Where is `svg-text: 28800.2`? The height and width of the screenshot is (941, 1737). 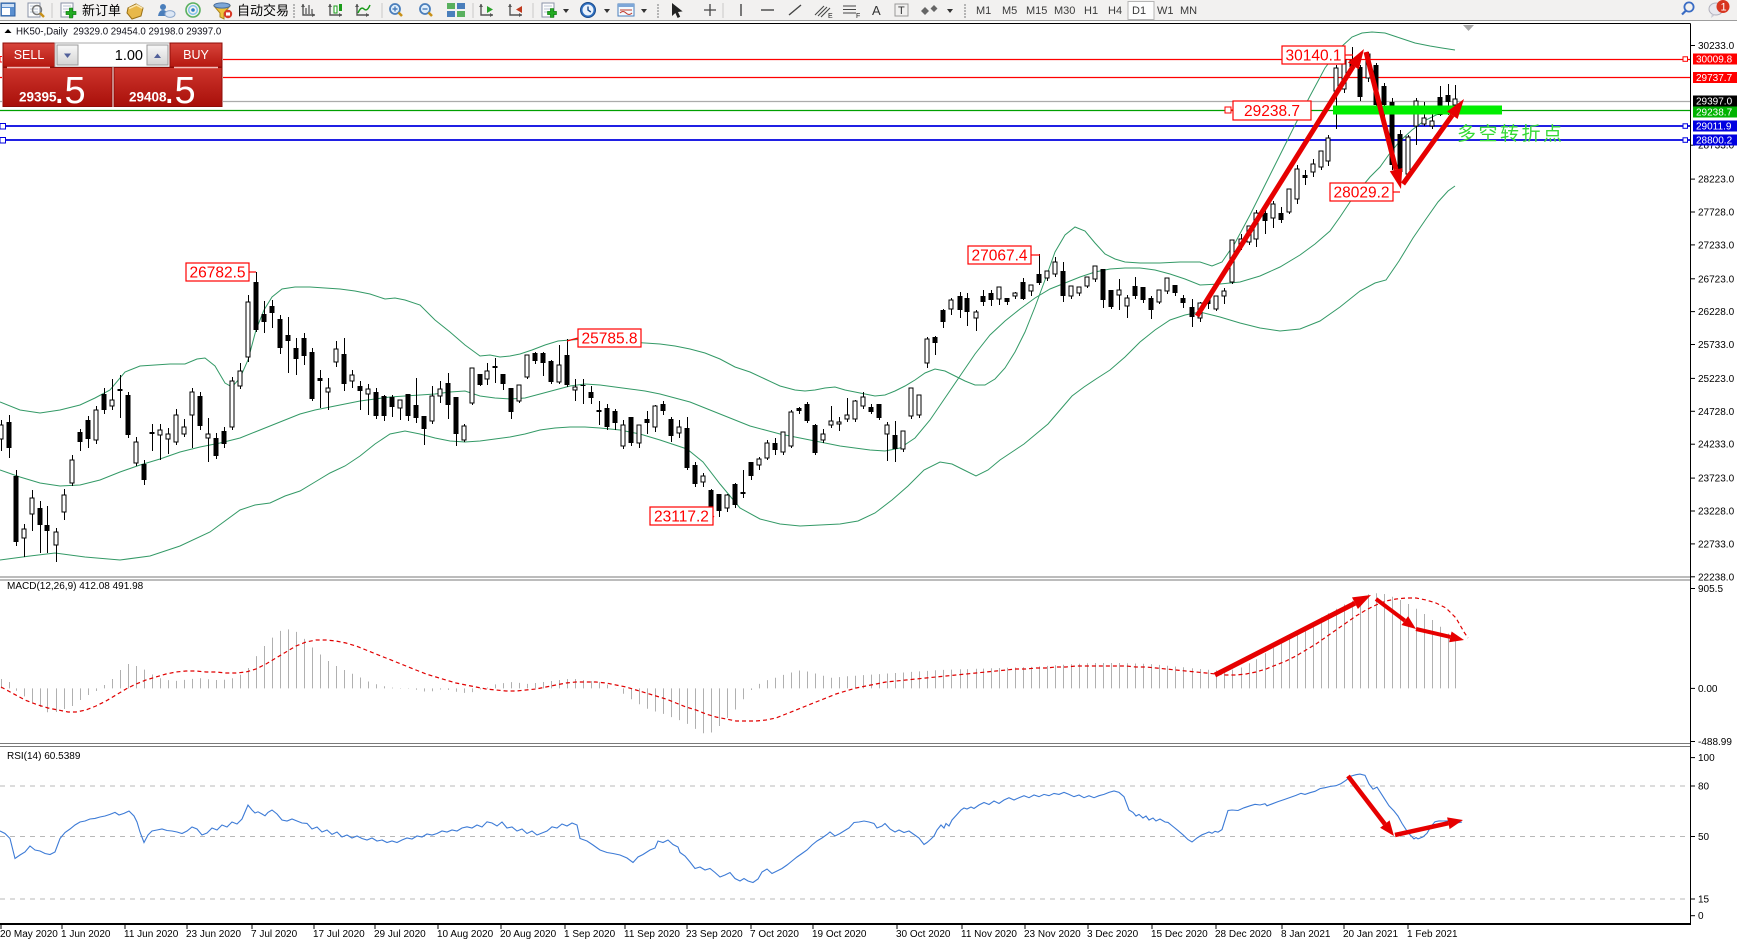 svg-text: 28800.2 is located at coordinates (1714, 141).